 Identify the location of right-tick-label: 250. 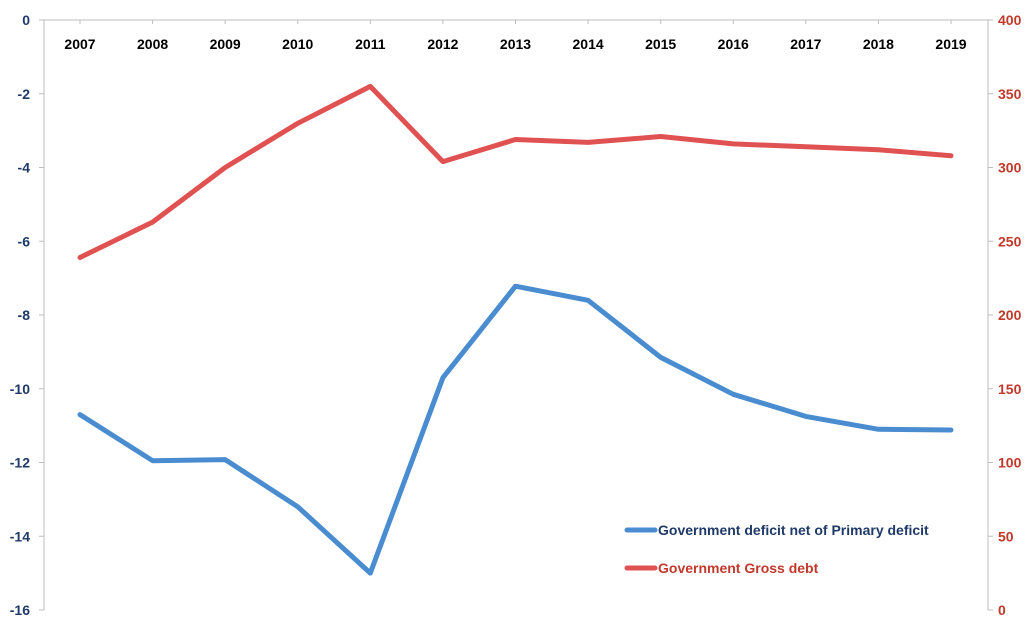
(1010, 241).